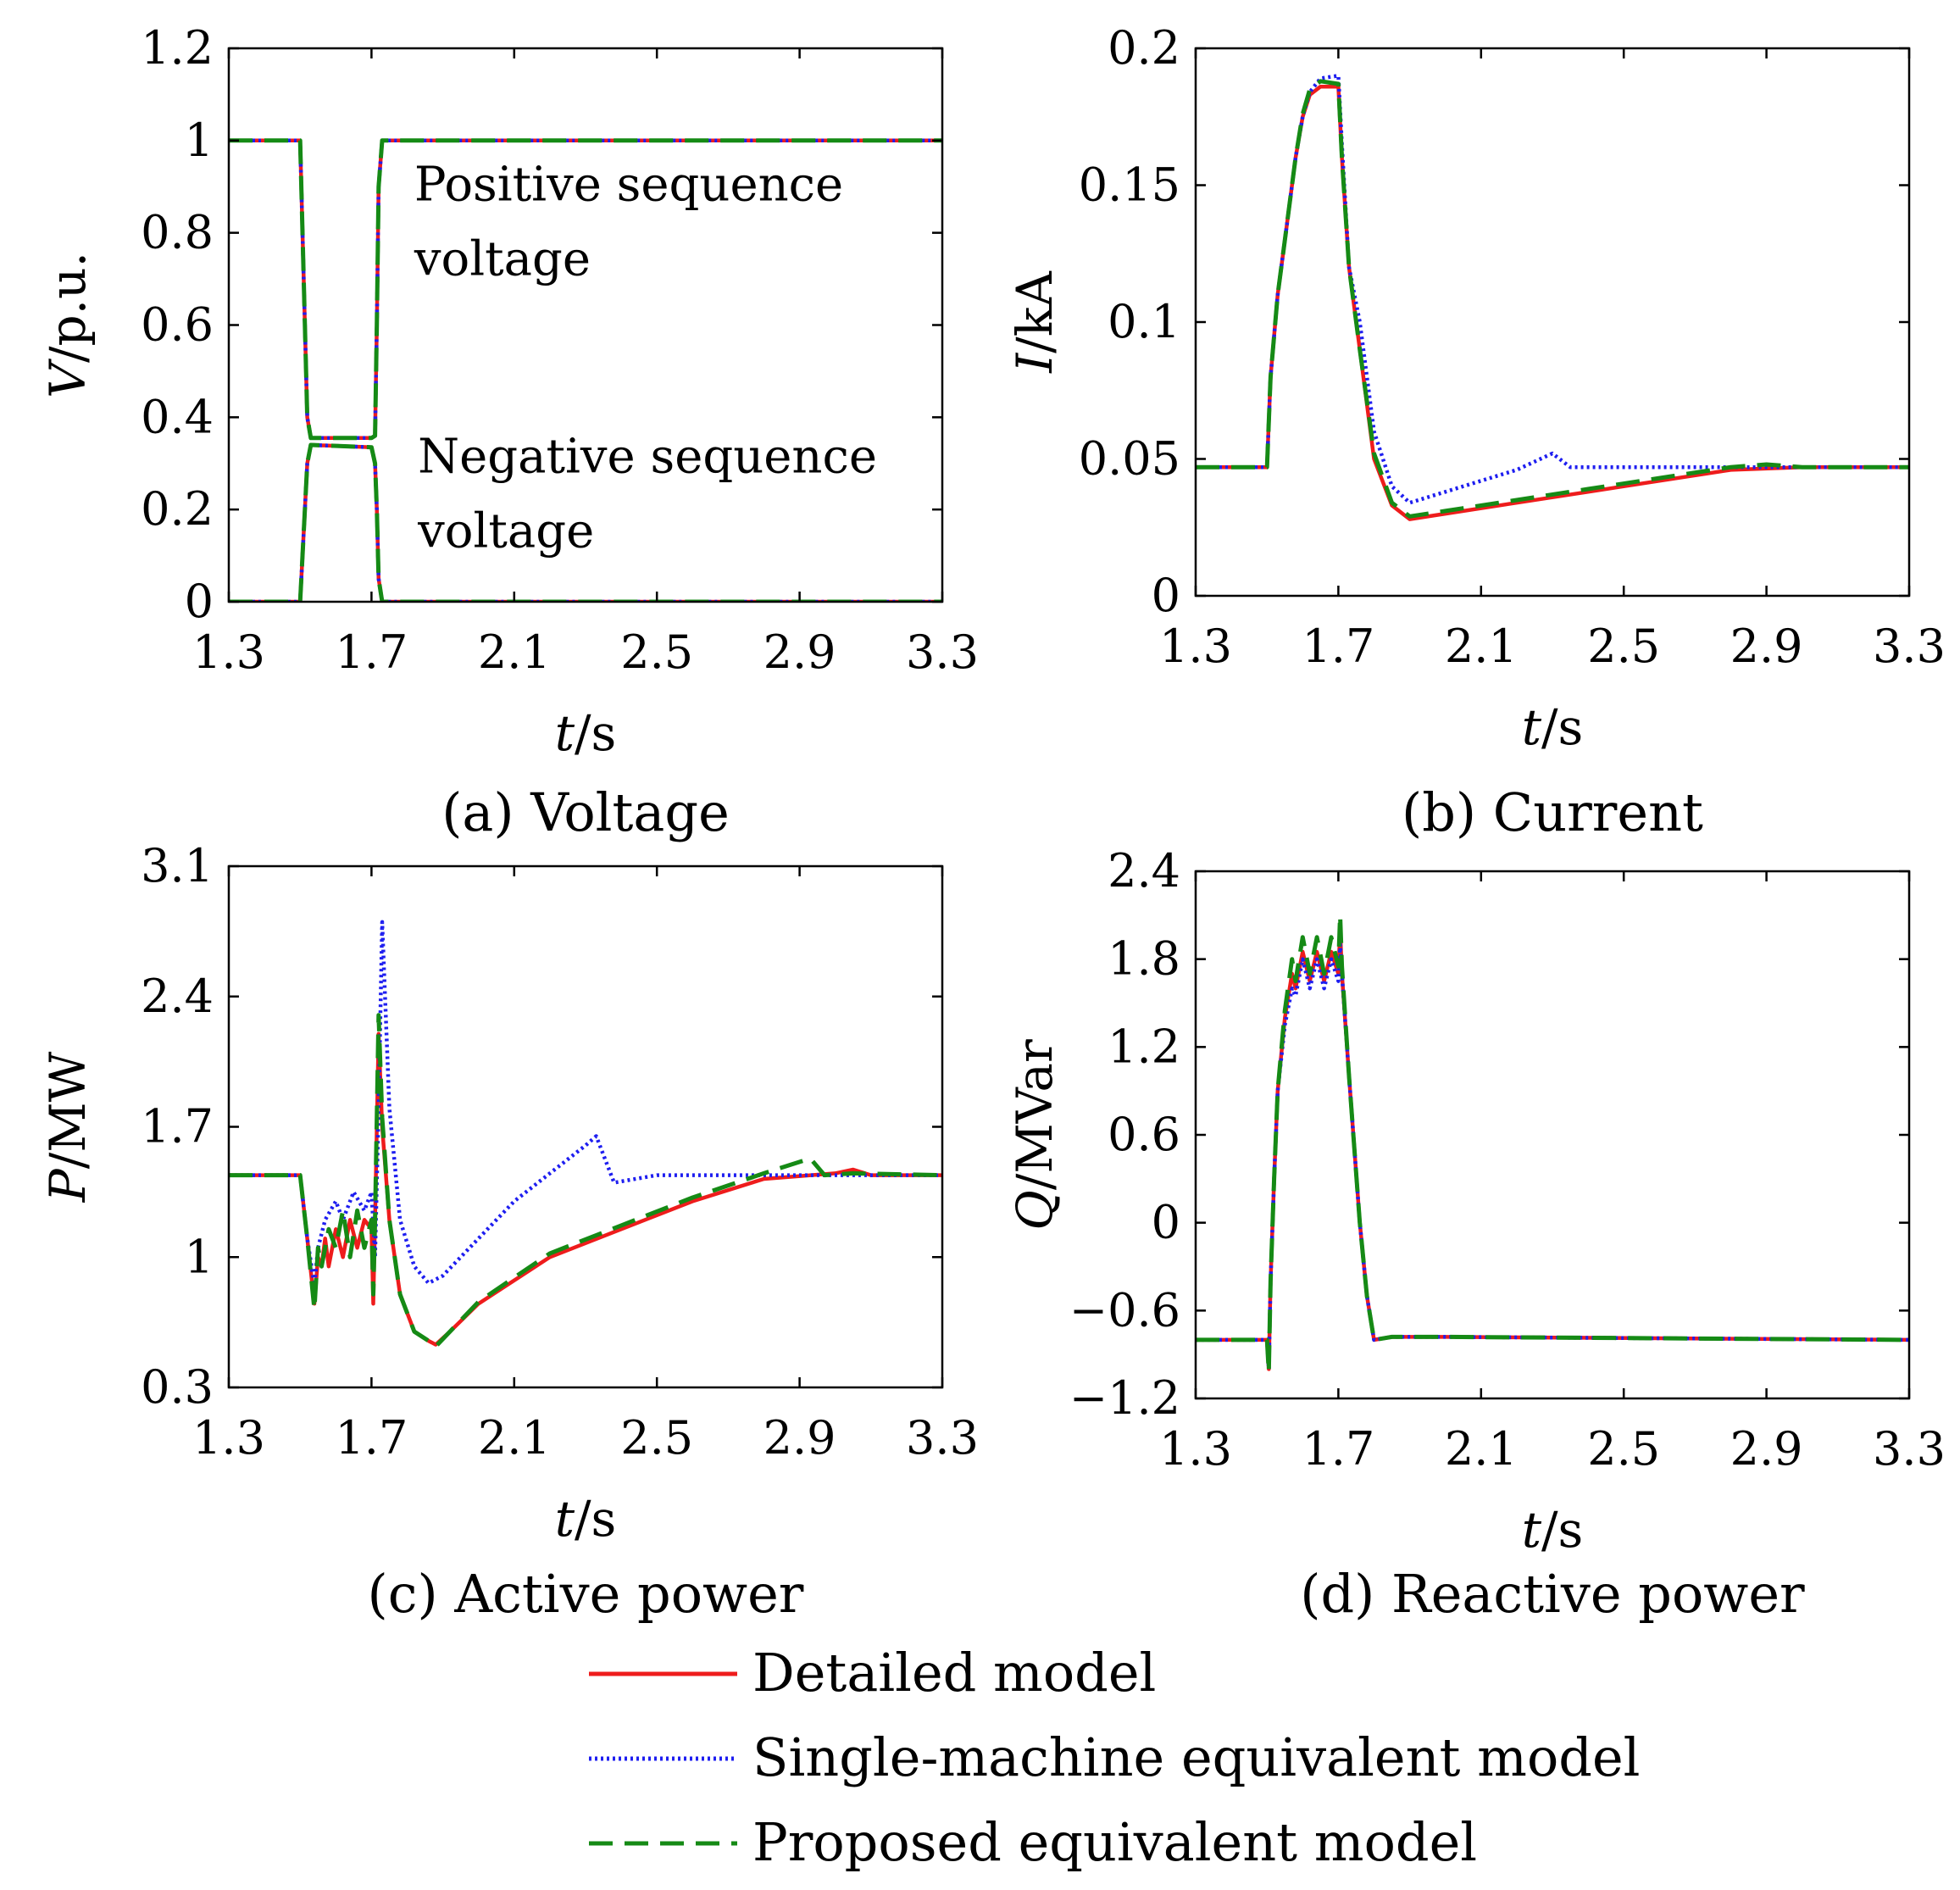 Image resolution: width=1960 pixels, height=1890 pixels. What do you see at coordinates (177, 417) in the screenshot?
I see `y-tick-label: 0.4` at bounding box center [177, 417].